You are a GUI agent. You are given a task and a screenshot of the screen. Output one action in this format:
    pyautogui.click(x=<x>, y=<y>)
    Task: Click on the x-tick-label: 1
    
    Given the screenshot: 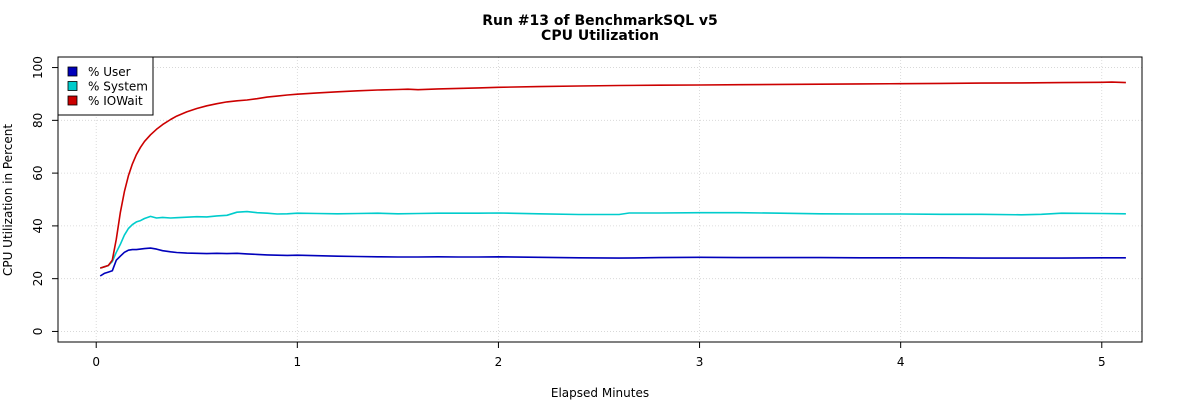 What is the action you would take?
    pyautogui.click(x=298, y=362)
    